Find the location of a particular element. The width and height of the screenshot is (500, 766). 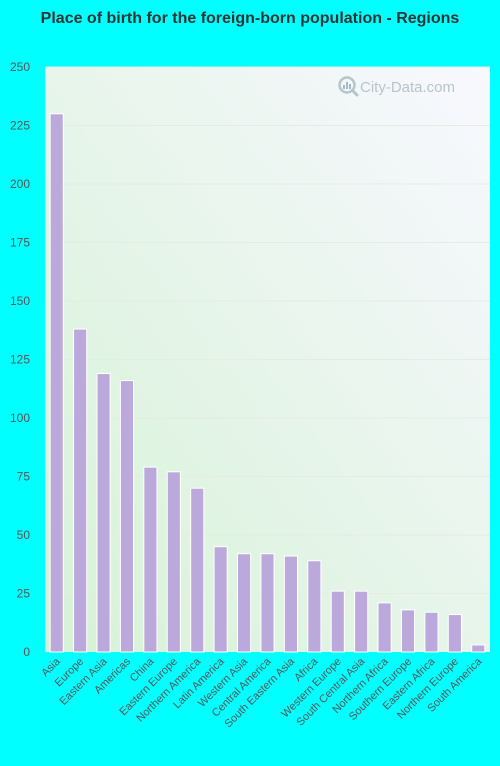

y-tick-label: 25 is located at coordinates (24, 594).